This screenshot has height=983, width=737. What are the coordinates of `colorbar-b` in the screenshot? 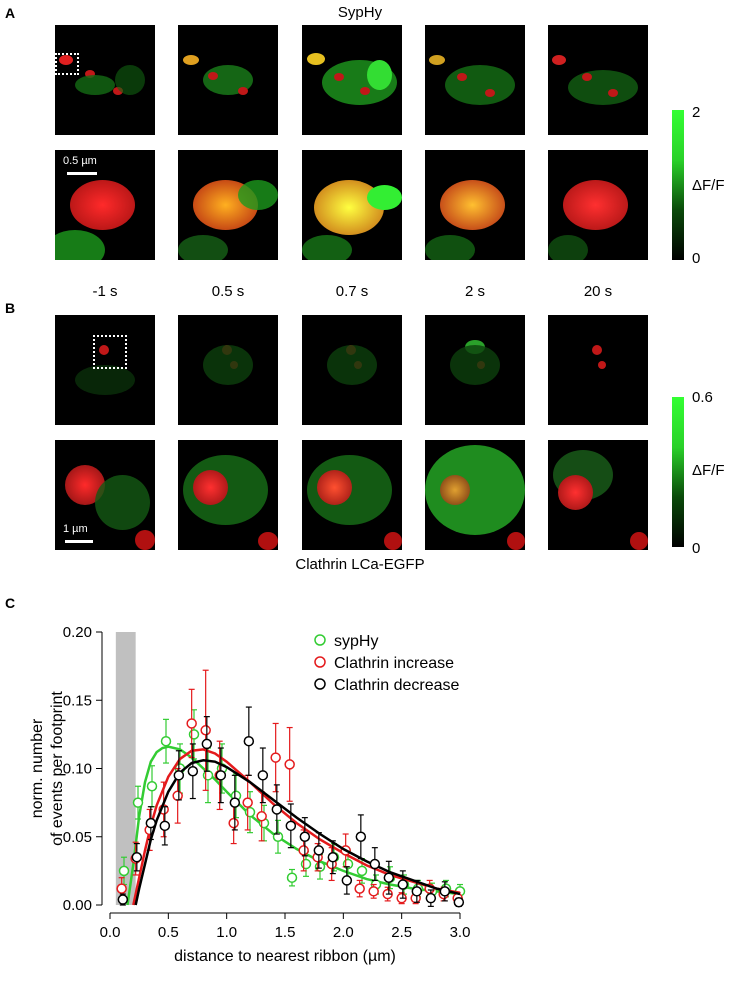 It's located at (678, 472).